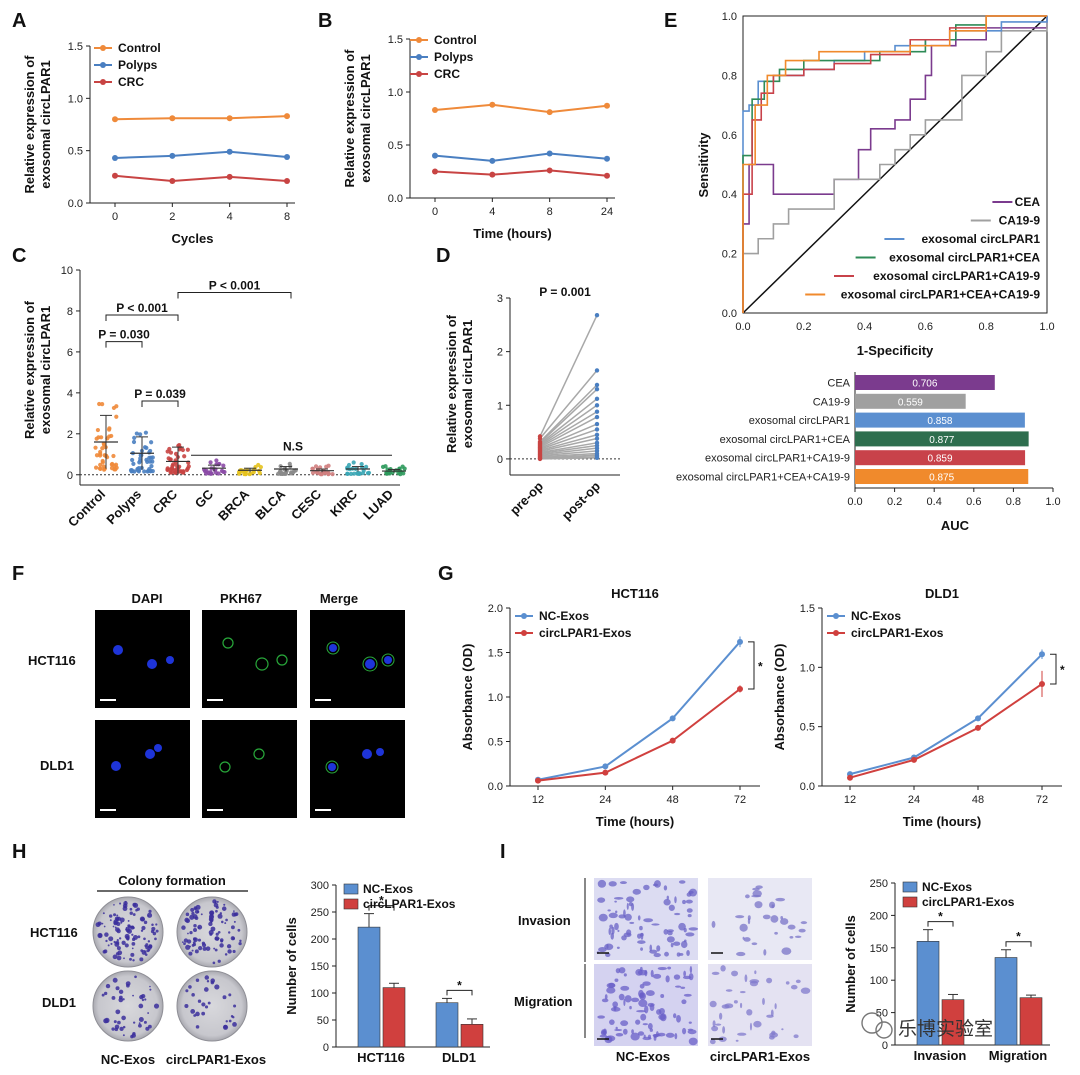 The height and width of the screenshot is (1075, 1080). What do you see at coordinates (500, 460) in the screenshot?
I see `d-y-tick-label: 0` at bounding box center [500, 460].